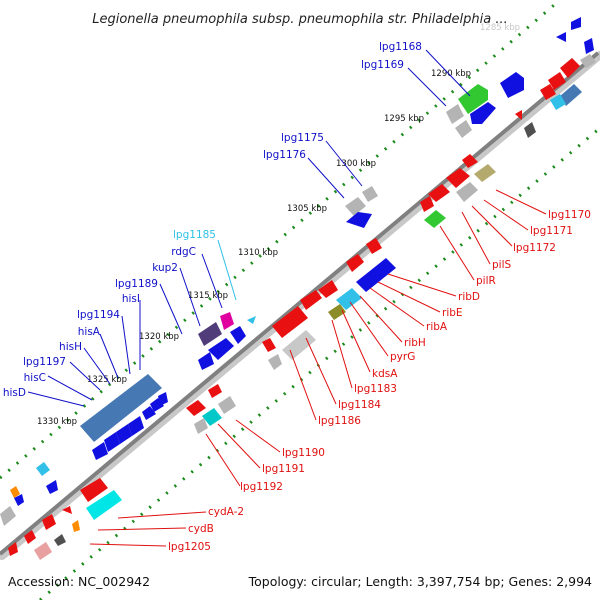 Image resolution: width=600 pixels, height=600 pixels. Describe the element at coordinates (303, 453) in the screenshot. I see `gene-label: lpg1190` at that location.